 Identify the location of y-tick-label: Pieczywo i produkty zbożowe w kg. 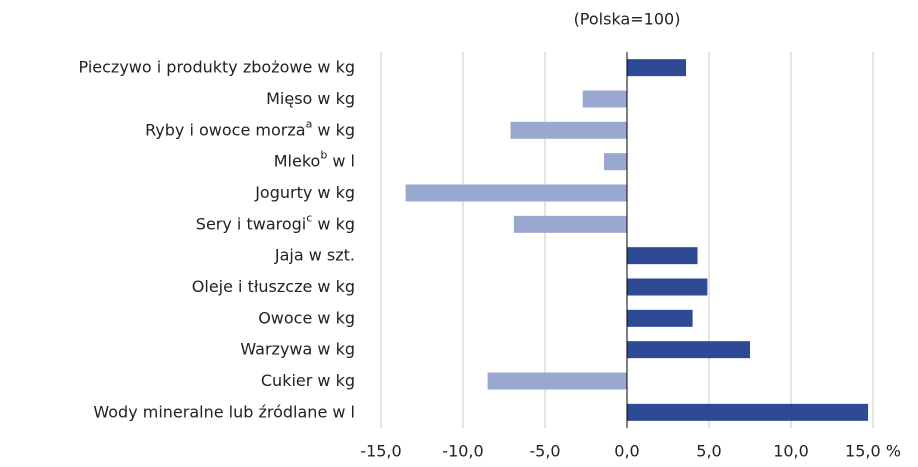
(217, 66).